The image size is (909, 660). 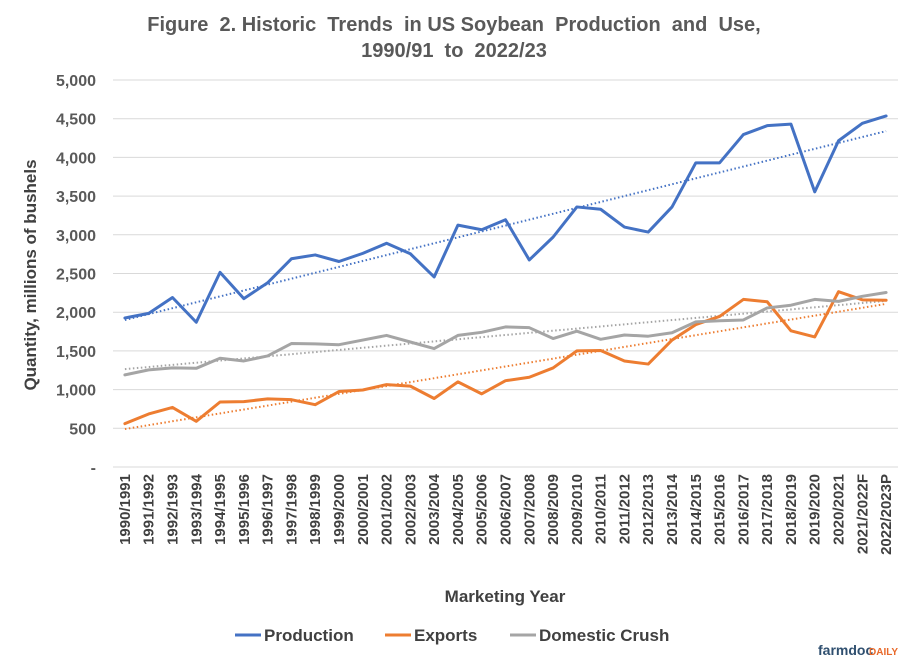 I want to click on y-tick-label: 1,000, so click(x=76, y=391).